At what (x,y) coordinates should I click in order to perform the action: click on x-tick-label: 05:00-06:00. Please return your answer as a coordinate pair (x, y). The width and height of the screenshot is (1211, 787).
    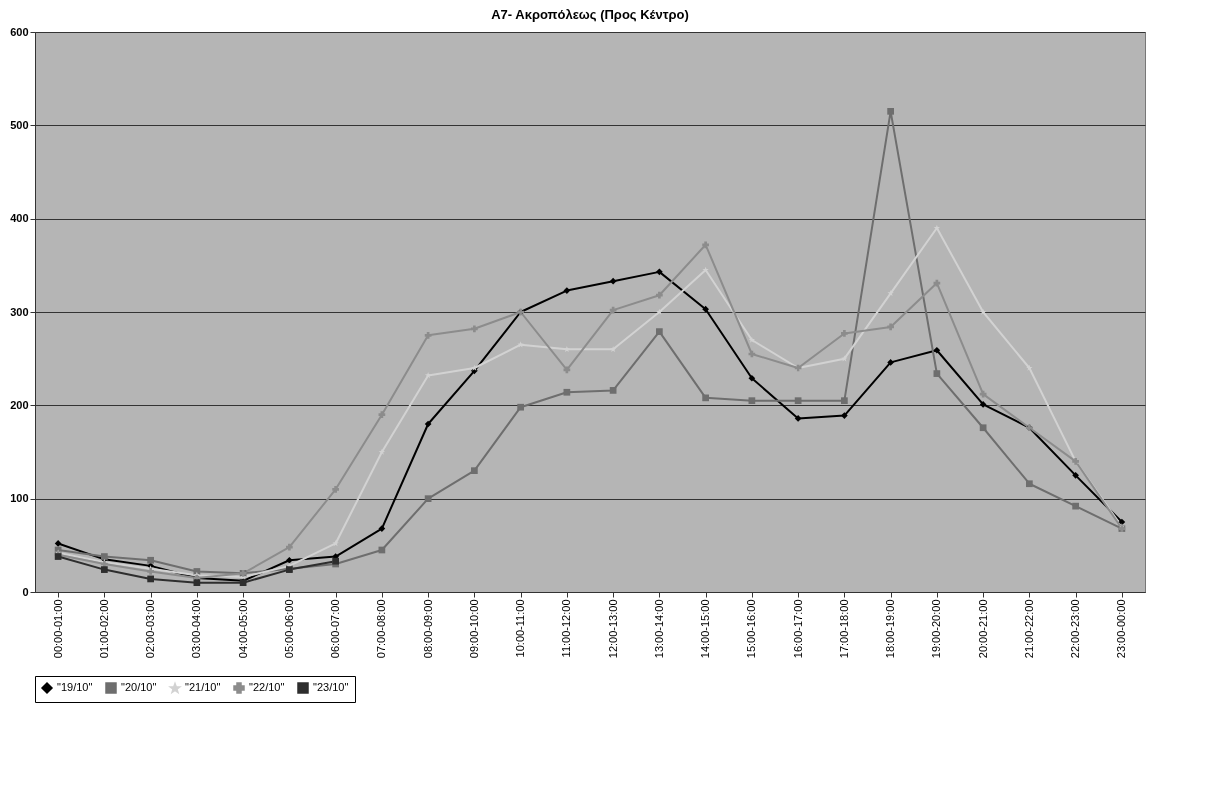
    Looking at the image, I should click on (288, 629).